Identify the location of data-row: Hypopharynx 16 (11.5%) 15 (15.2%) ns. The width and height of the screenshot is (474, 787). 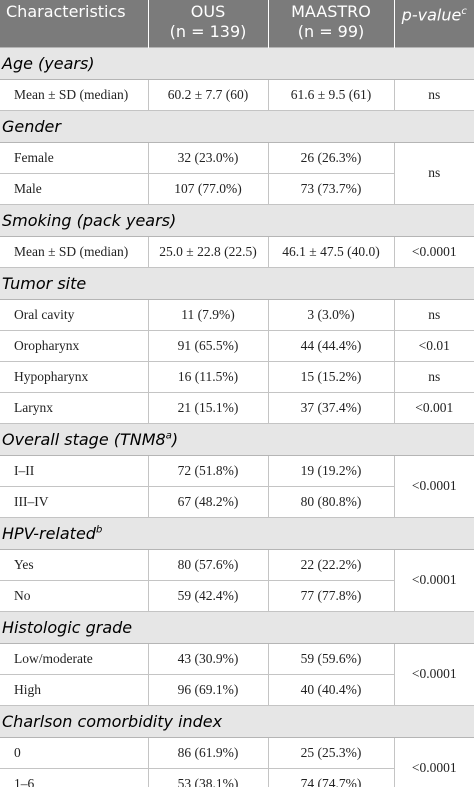
(237, 376).